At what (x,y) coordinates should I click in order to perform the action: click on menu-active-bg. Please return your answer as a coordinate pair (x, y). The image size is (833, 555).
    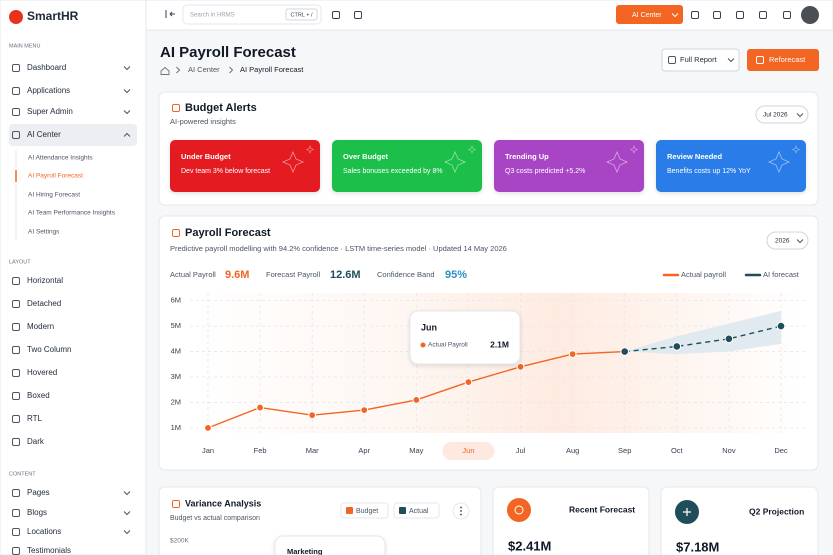
    Looking at the image, I should click on (73, 135).